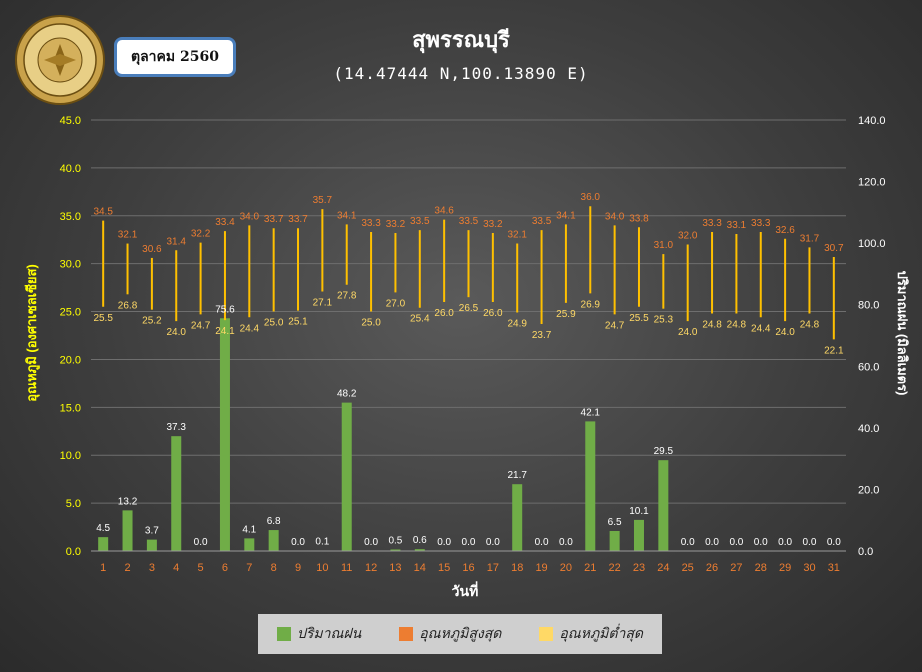  Describe the element at coordinates (322, 542) in the screenshot. I see `rain-value-label: 0.1` at that location.